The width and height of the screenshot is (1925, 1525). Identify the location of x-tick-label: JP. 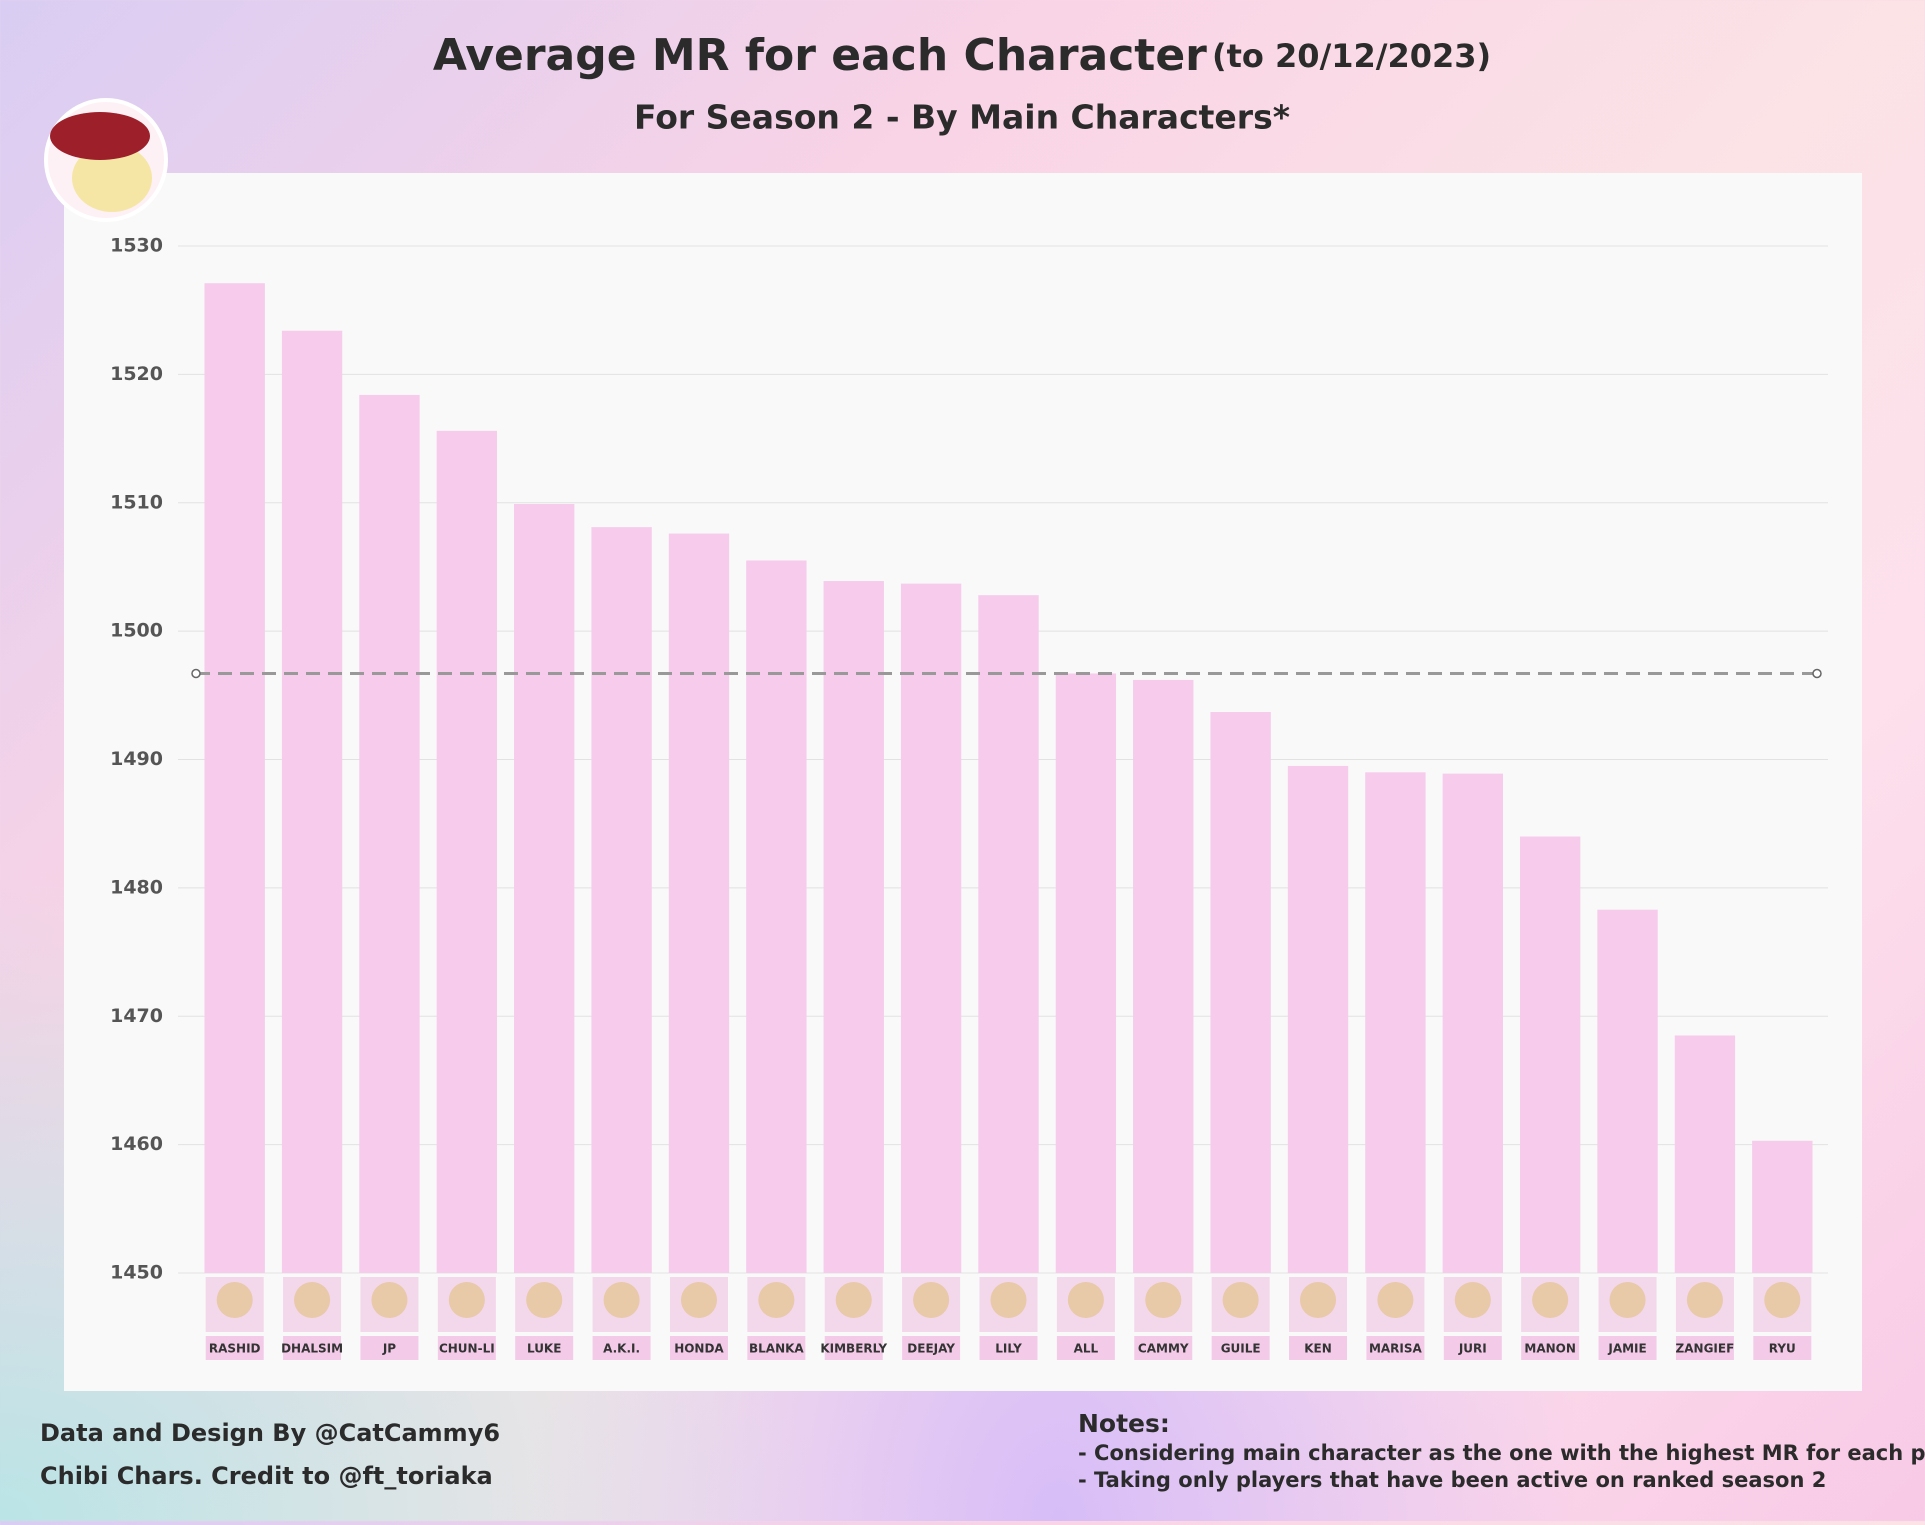
(389, 1349).